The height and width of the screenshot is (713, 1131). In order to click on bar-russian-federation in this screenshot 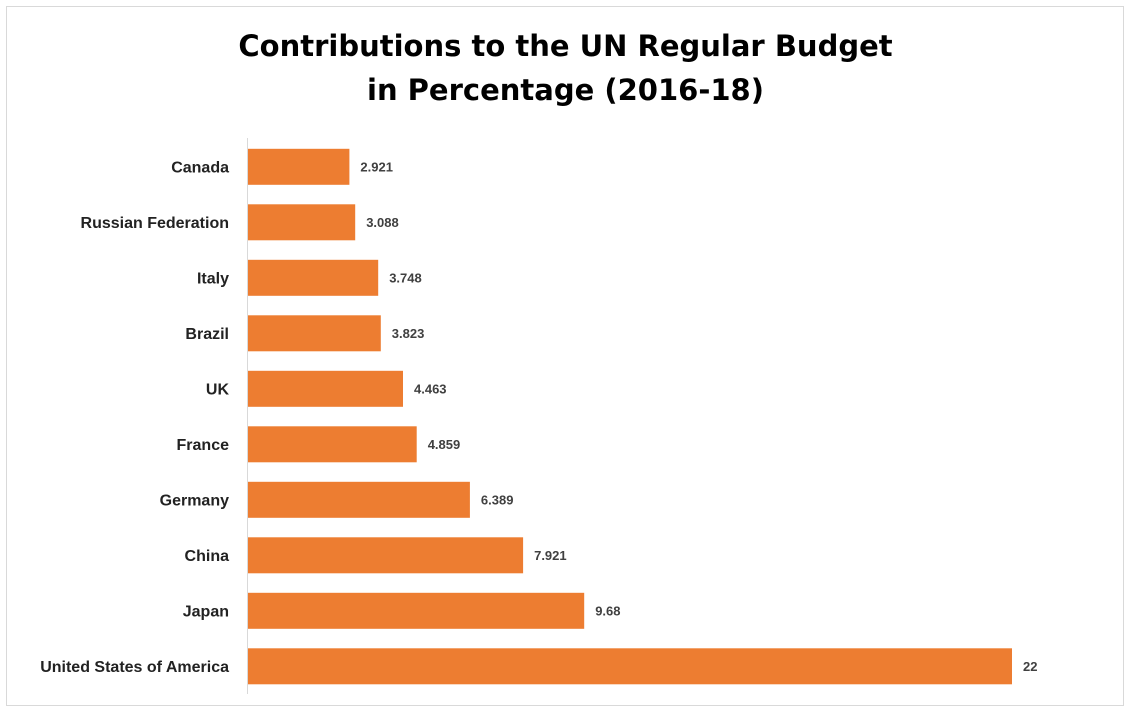, I will do `click(302, 222)`.